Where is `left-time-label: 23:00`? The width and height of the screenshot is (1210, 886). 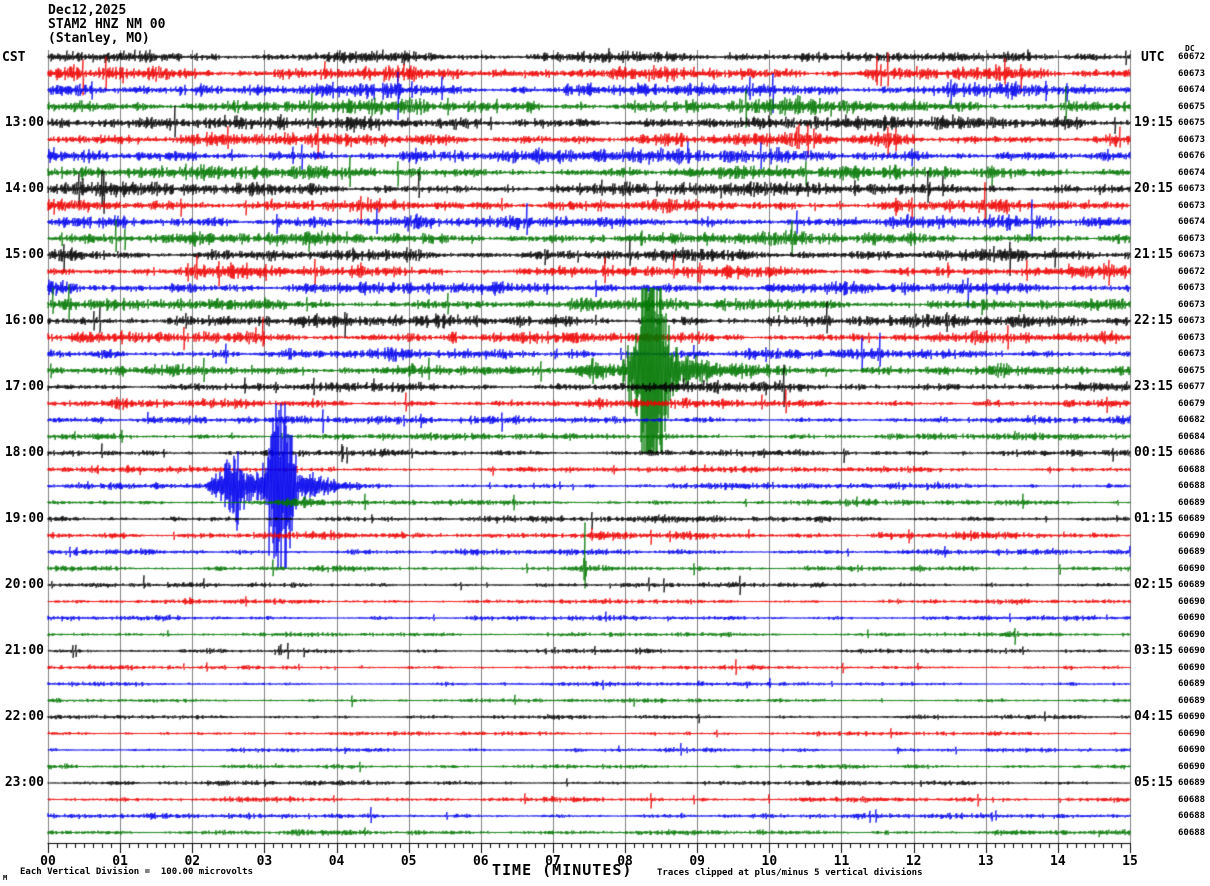 left-time-label: 23:00 is located at coordinates (24, 782).